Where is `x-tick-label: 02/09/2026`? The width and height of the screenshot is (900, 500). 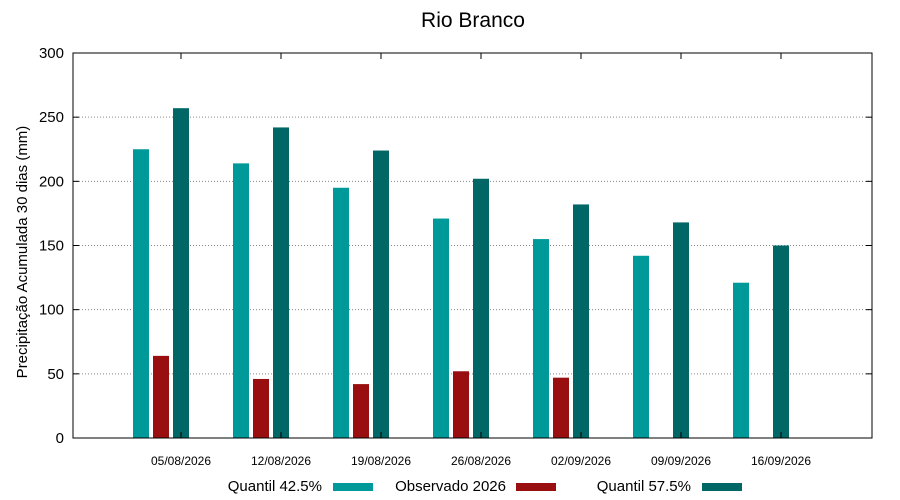 x-tick-label: 02/09/2026 is located at coordinates (581, 461).